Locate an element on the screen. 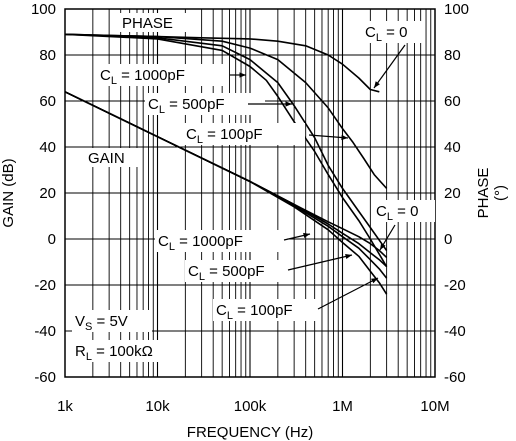 The width and height of the screenshot is (516, 441). rl-label: RL = 100kΩ is located at coordinates (114, 353).